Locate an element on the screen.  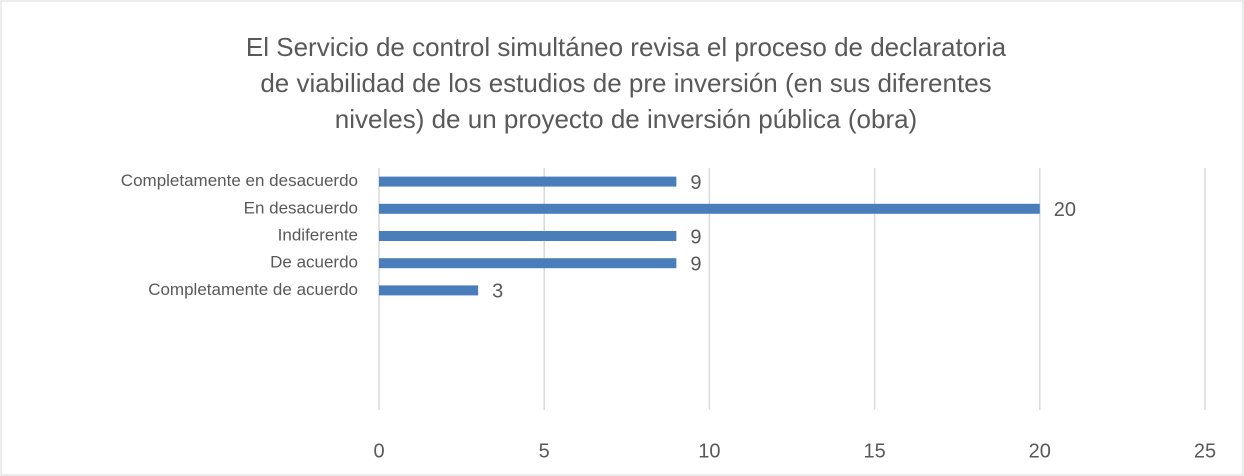
x-tick-label: 20 is located at coordinates (1040, 451).